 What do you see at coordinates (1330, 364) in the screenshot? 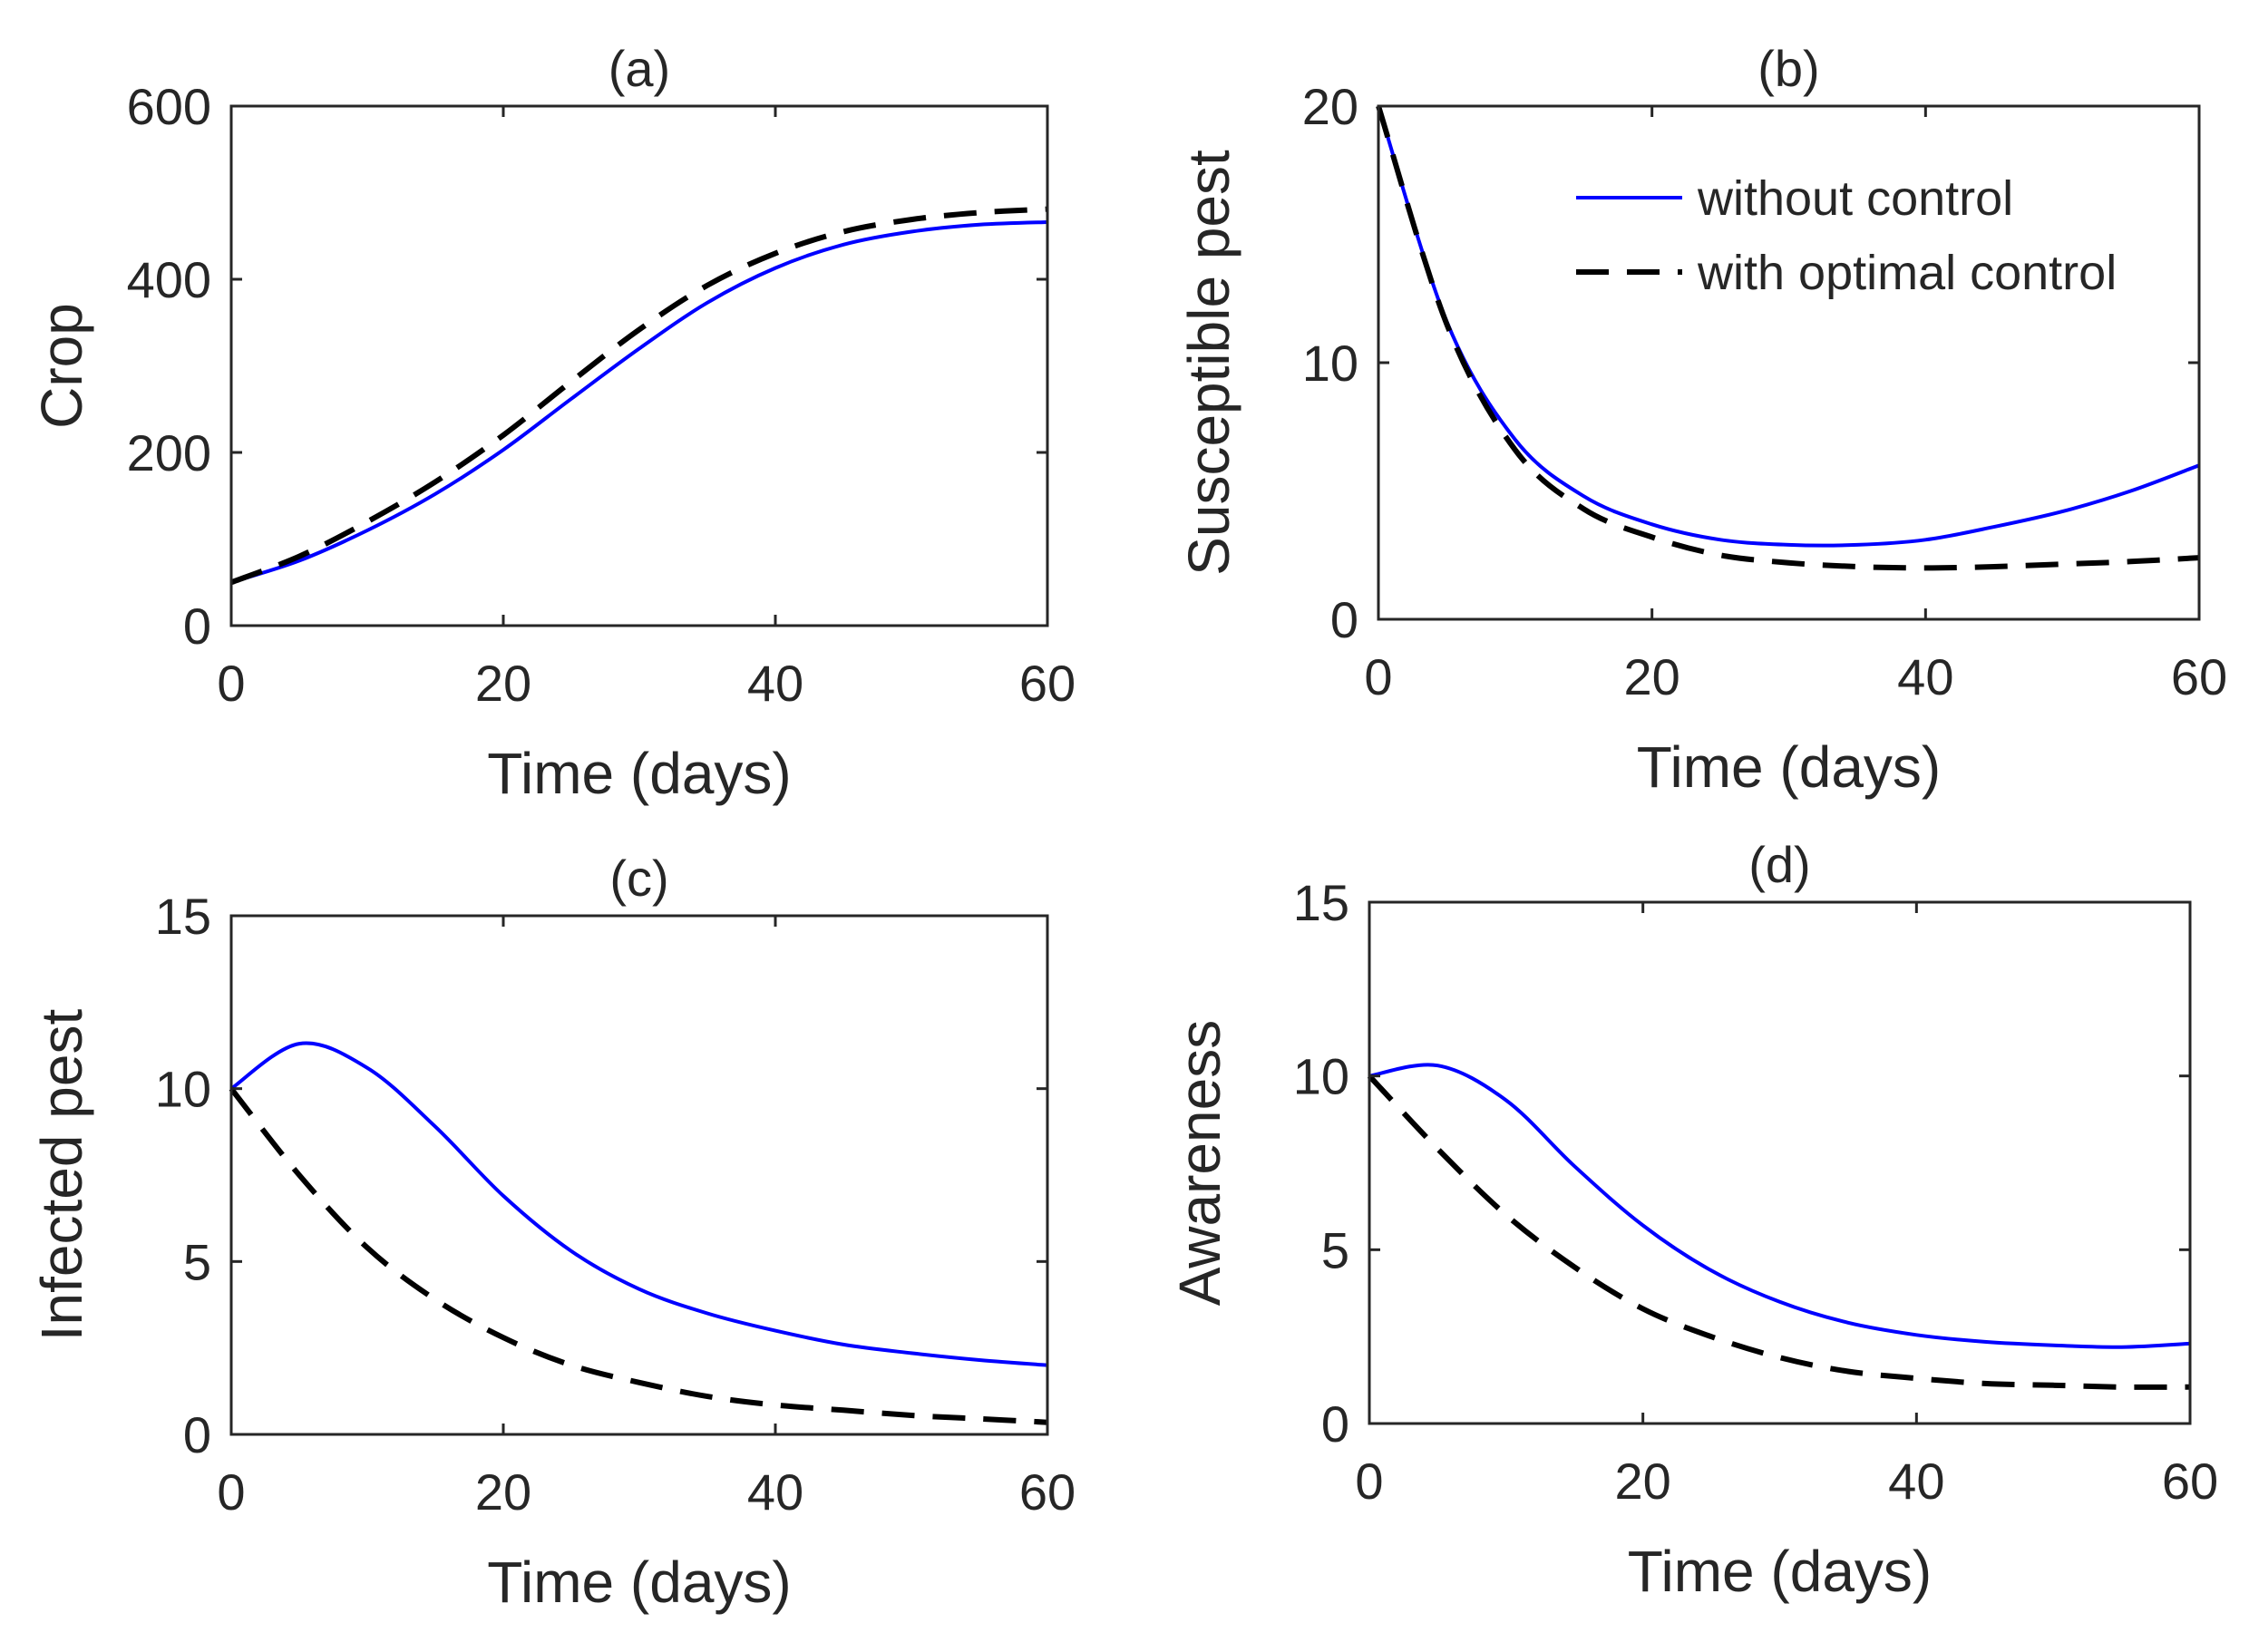
I see `y-tick-label-b: 10` at bounding box center [1330, 364].